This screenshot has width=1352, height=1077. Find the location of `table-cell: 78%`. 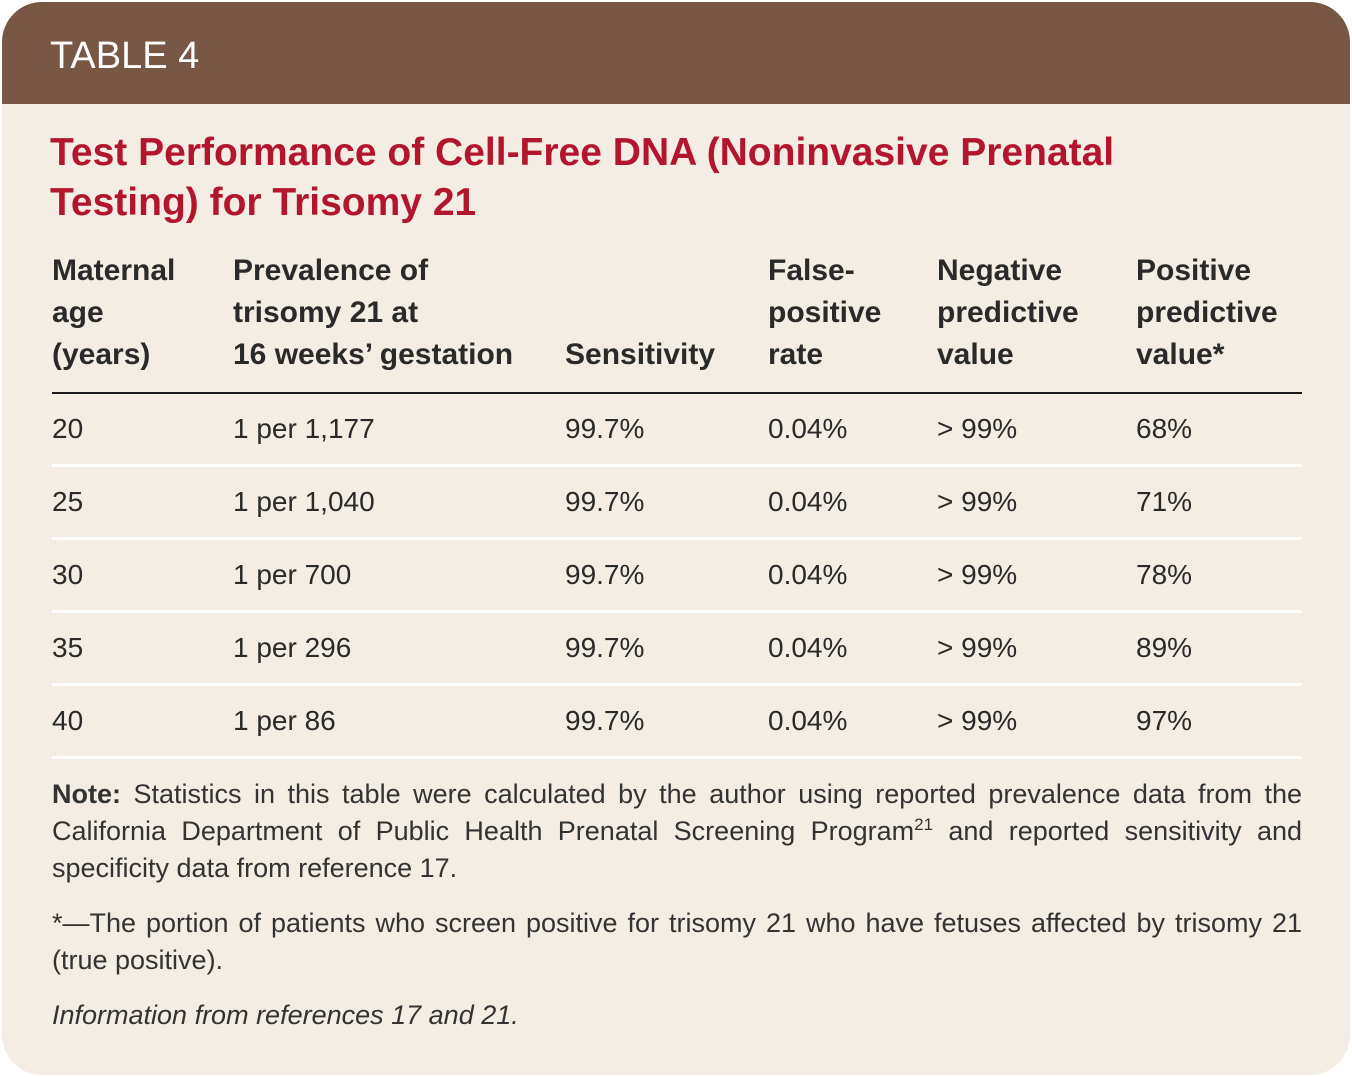

table-cell: 78% is located at coordinates (1219, 575).